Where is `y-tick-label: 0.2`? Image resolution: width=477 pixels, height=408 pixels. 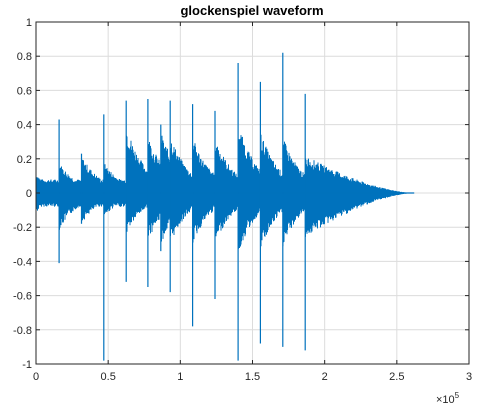
y-tick-label: 0.2 is located at coordinates (24, 160).